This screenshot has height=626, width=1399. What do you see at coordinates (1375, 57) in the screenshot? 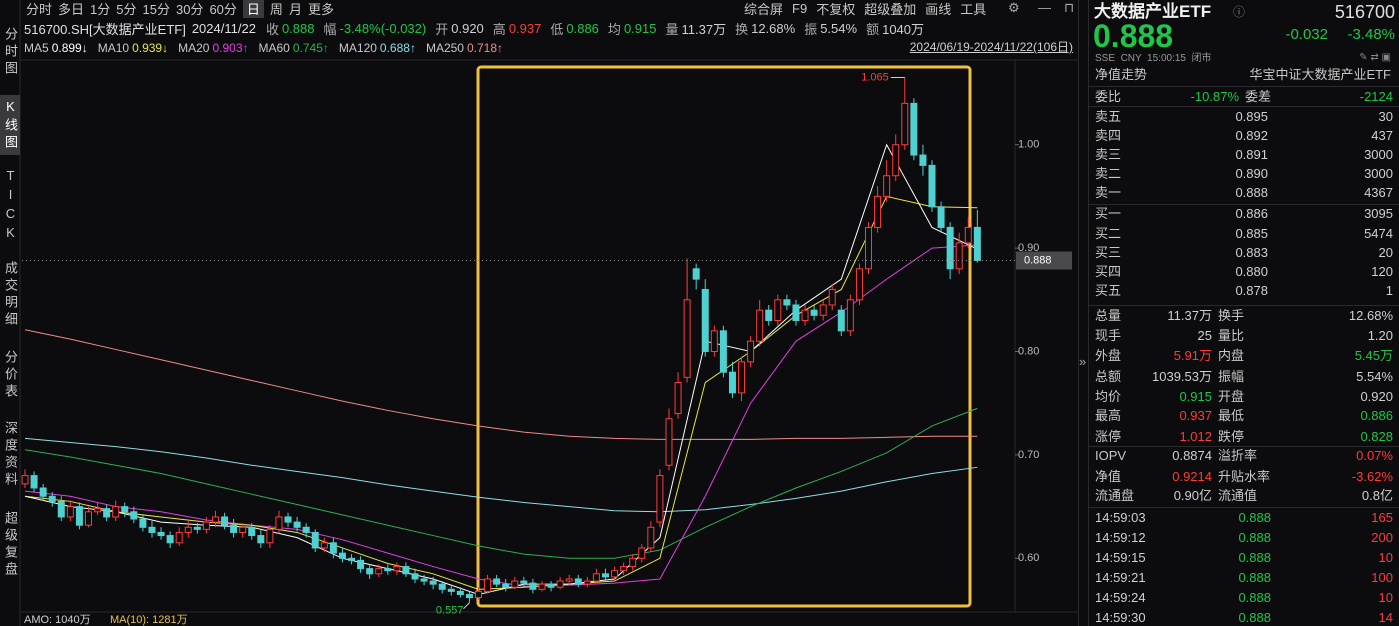
I see `panel-icons: ✎ ⇄ ▣` at bounding box center [1375, 57].